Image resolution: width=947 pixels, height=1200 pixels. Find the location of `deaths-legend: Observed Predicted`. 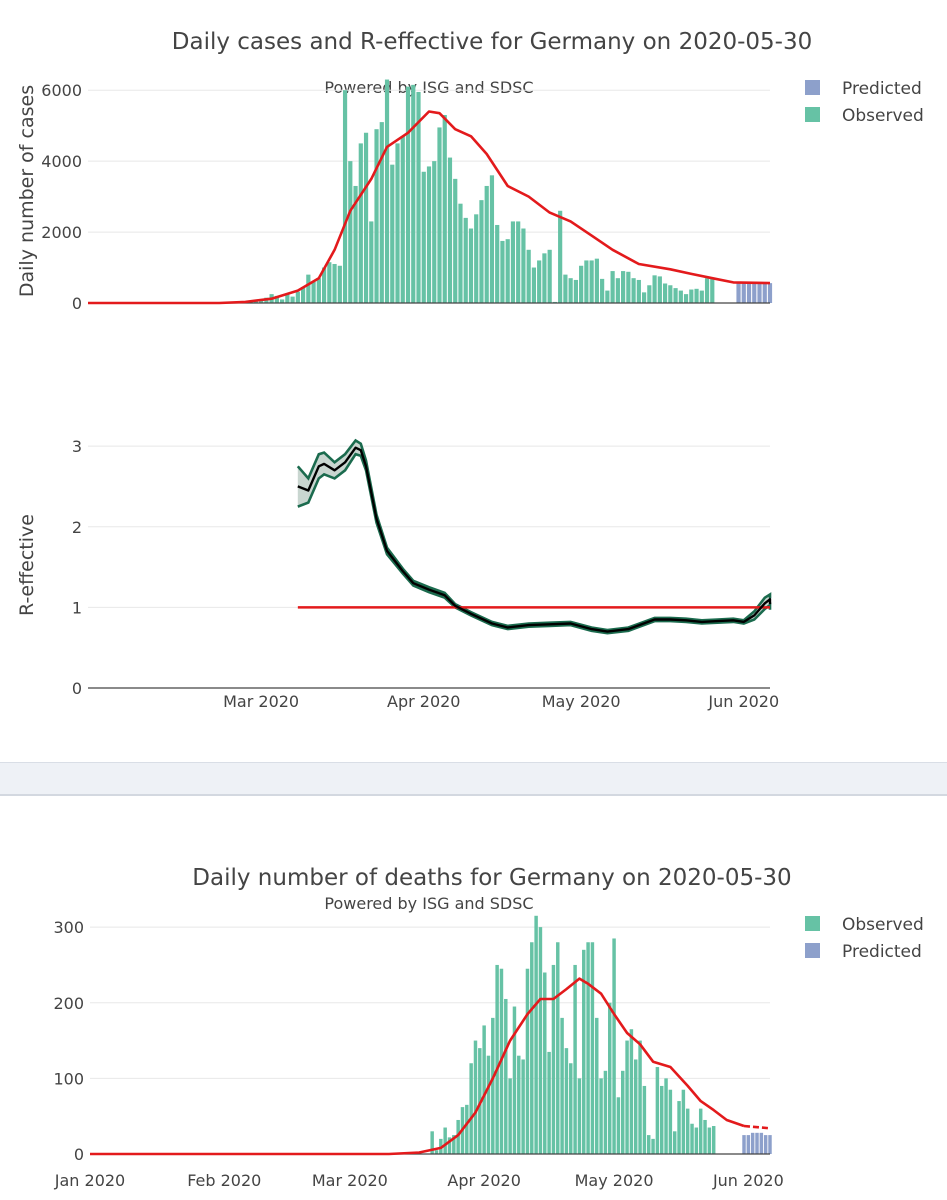

deaths-legend: Observed Predicted is located at coordinates (864, 938).